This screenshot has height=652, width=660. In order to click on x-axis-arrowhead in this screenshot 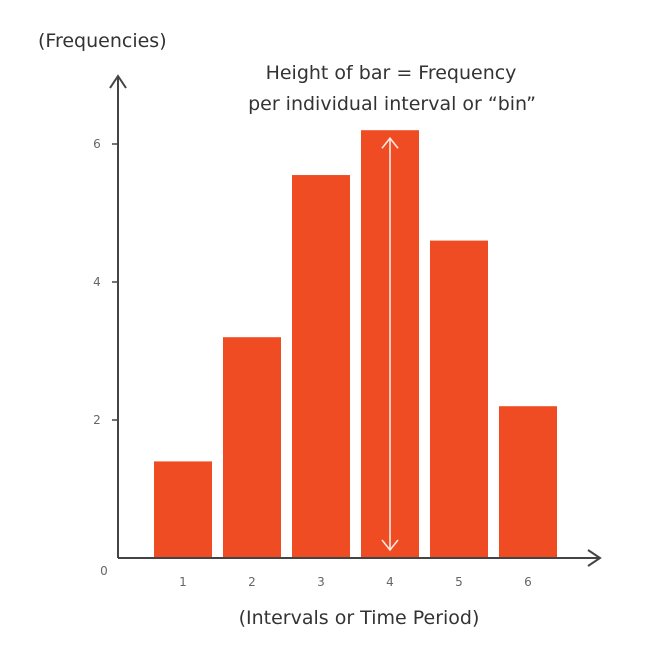, I will do `click(594, 558)`.